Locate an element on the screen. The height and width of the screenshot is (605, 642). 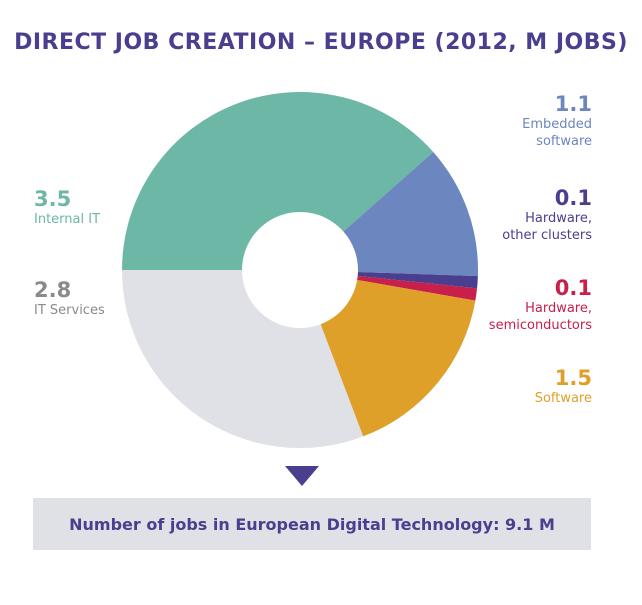
label-software: 1.5 Software is located at coordinates (563, 386).